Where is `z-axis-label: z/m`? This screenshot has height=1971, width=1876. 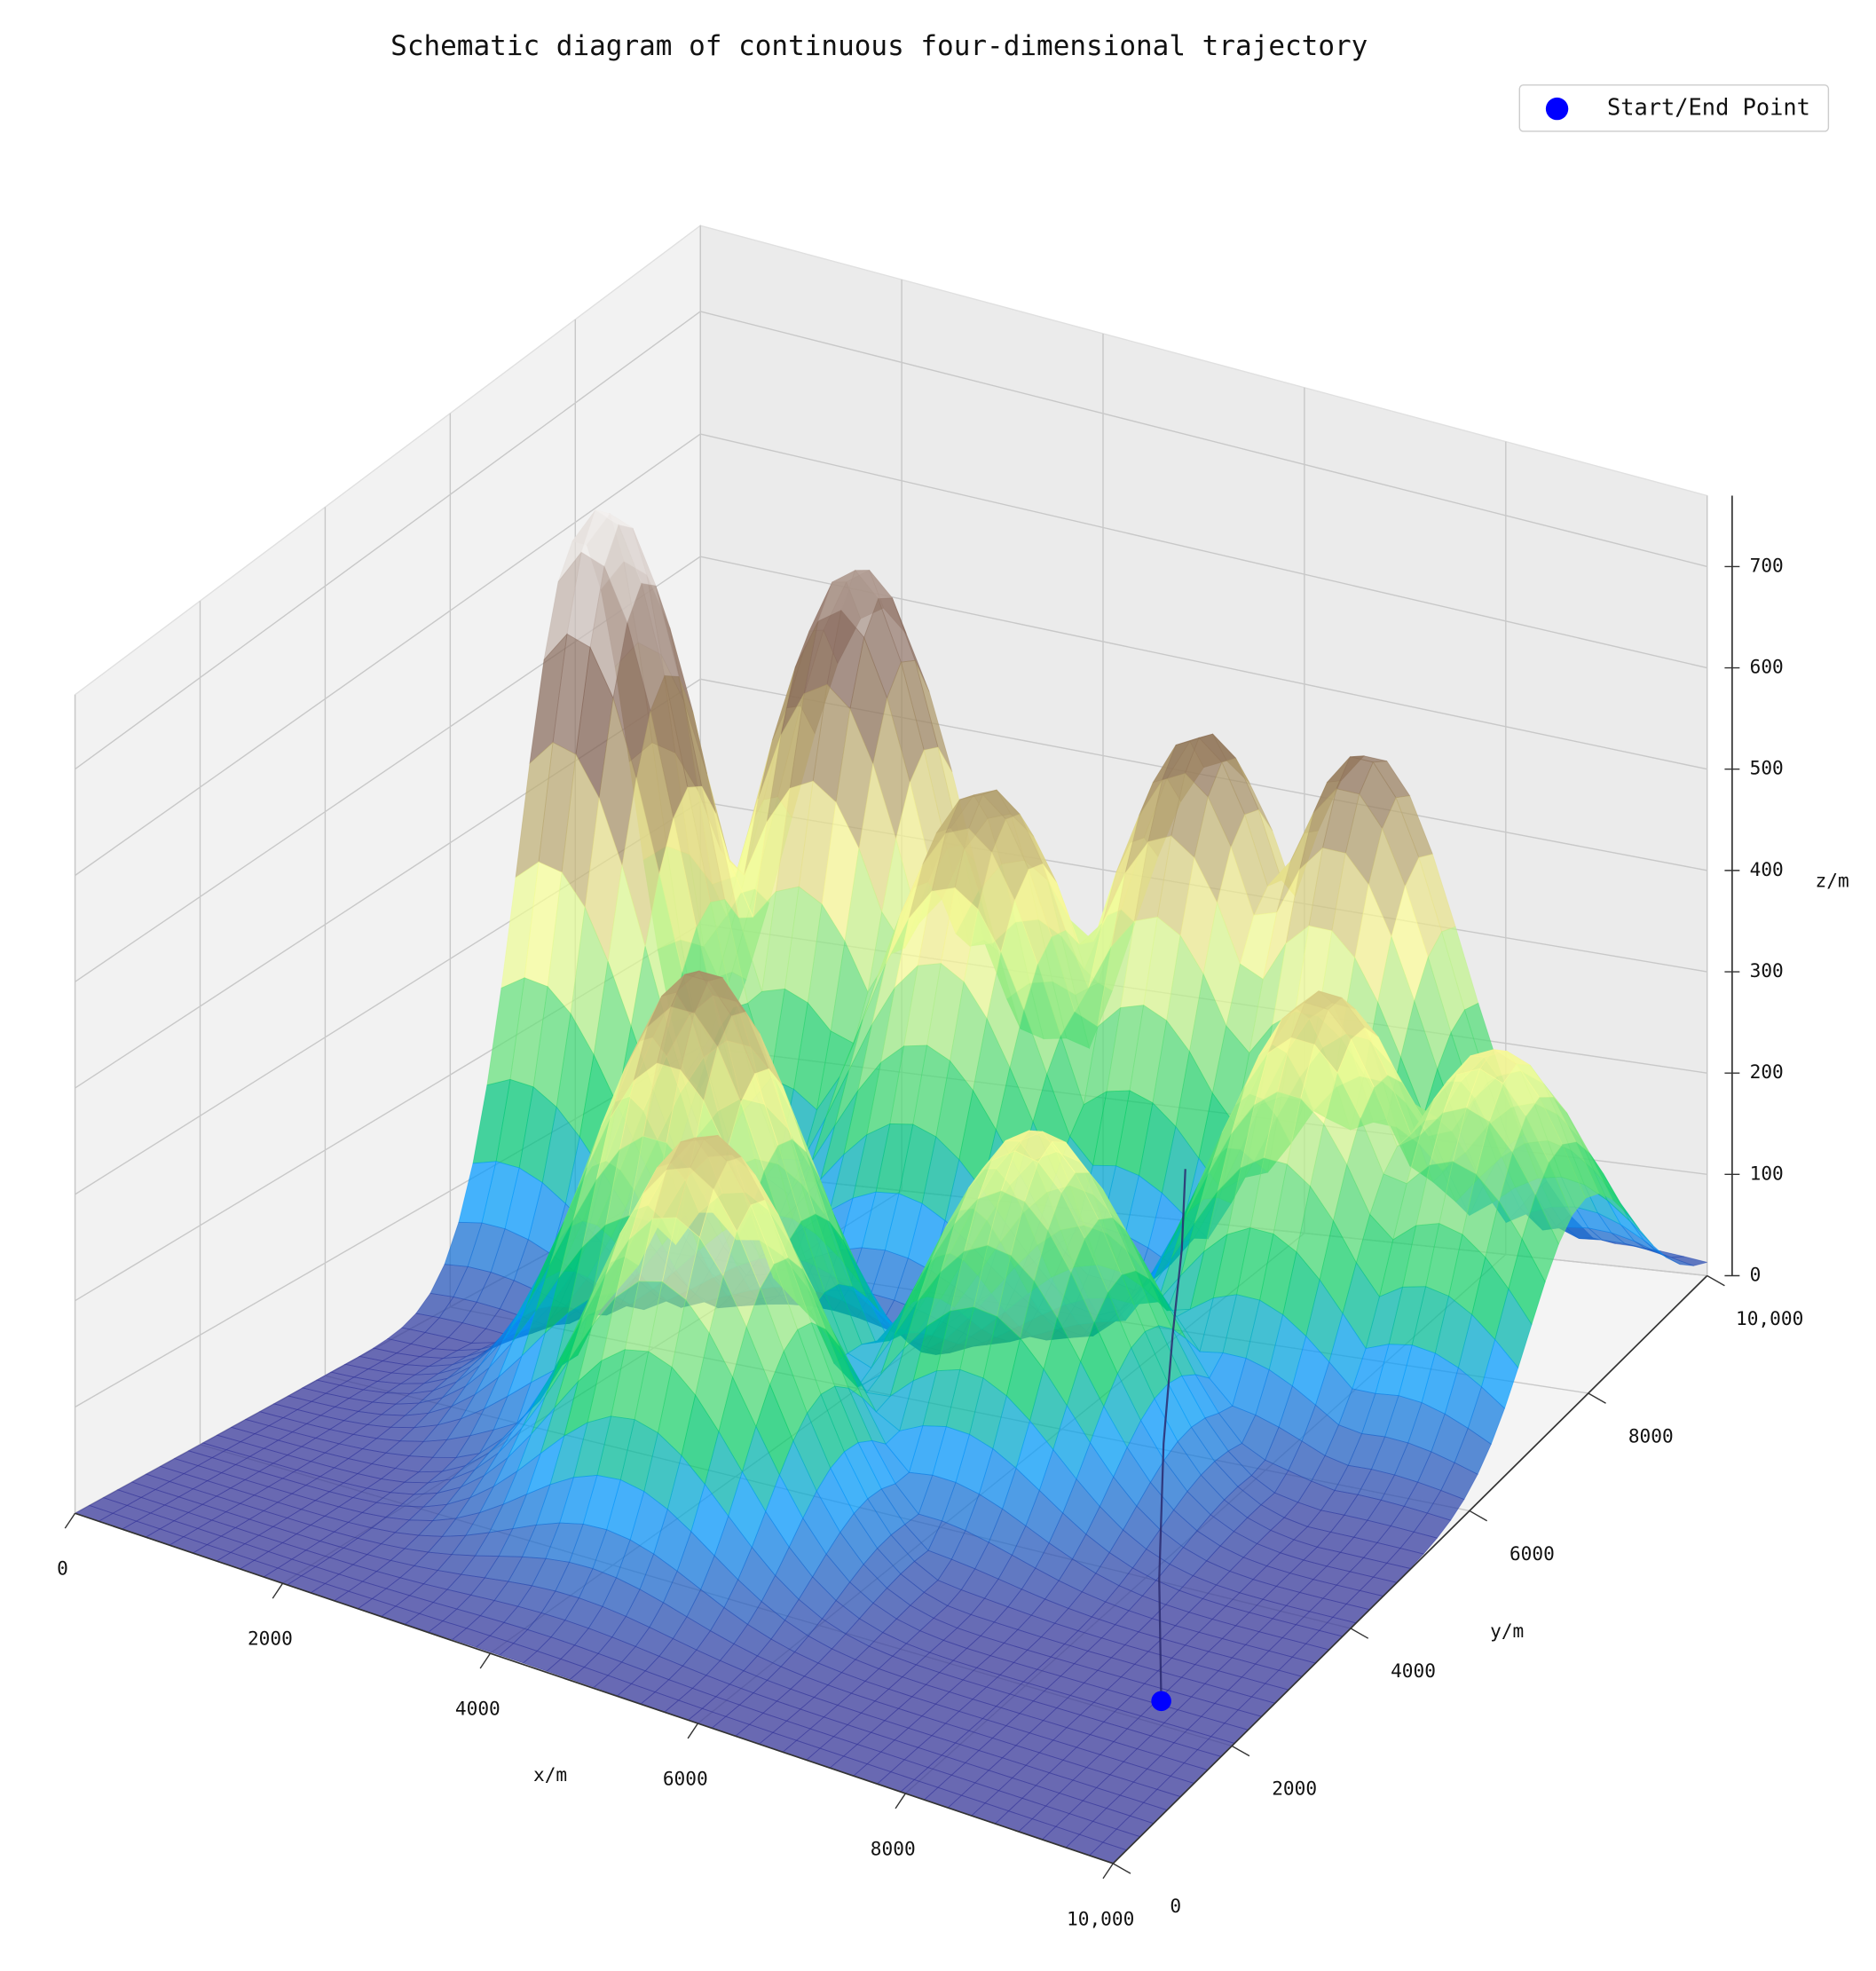 z-axis-label: z/m is located at coordinates (1832, 881).